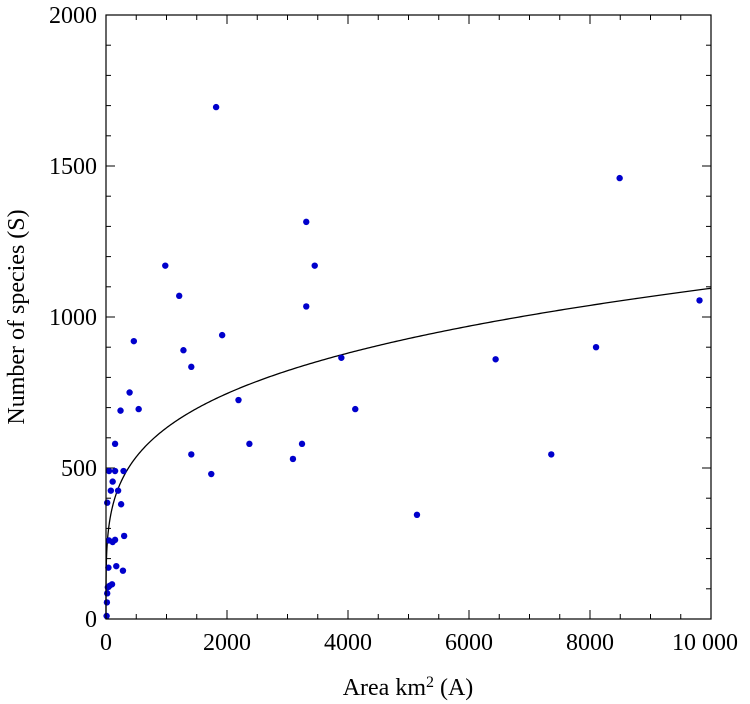 The image size is (750, 704). What do you see at coordinates (106, 643) in the screenshot?
I see `x-tick-label: 0` at bounding box center [106, 643].